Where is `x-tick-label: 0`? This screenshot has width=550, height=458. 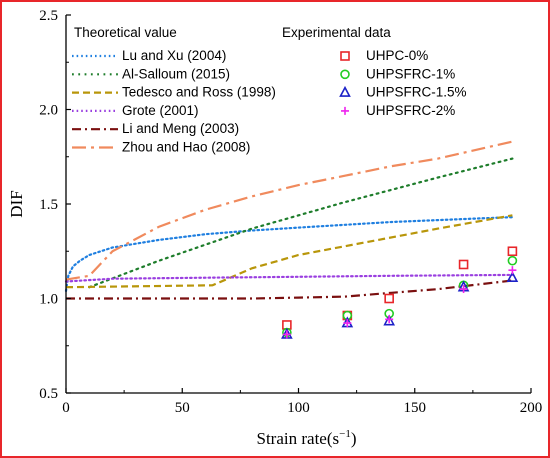 x-tick-label: 0 is located at coordinates (66, 408).